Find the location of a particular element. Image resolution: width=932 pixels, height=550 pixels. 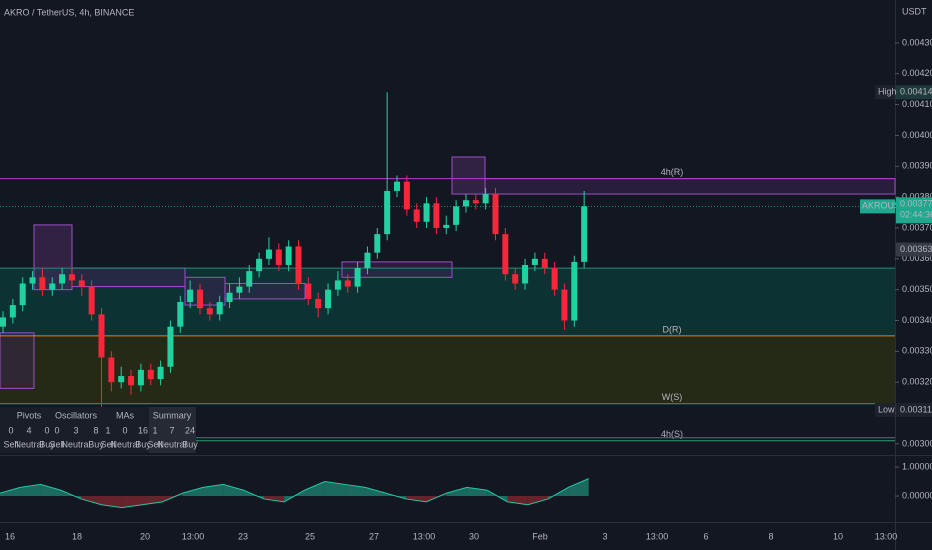

y-tick-label: 0.00380 is located at coordinates (917, 196).